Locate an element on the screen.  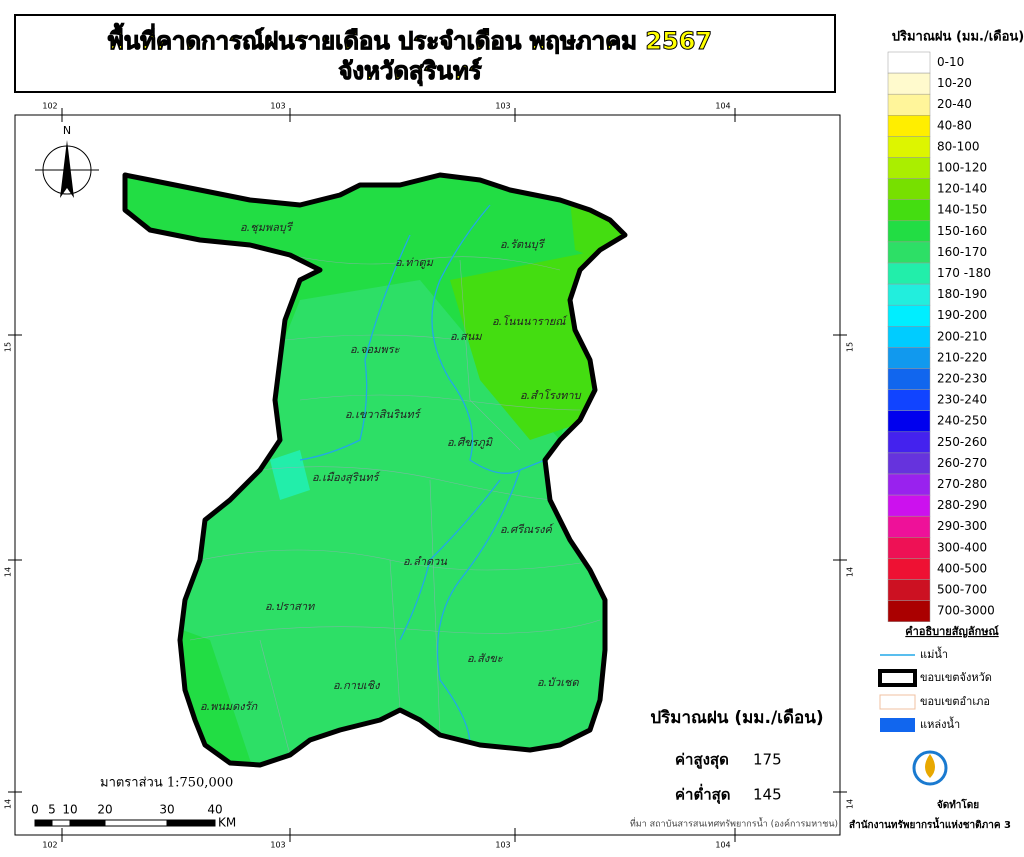
scale-tick: 5 is located at coordinates (52, 810).